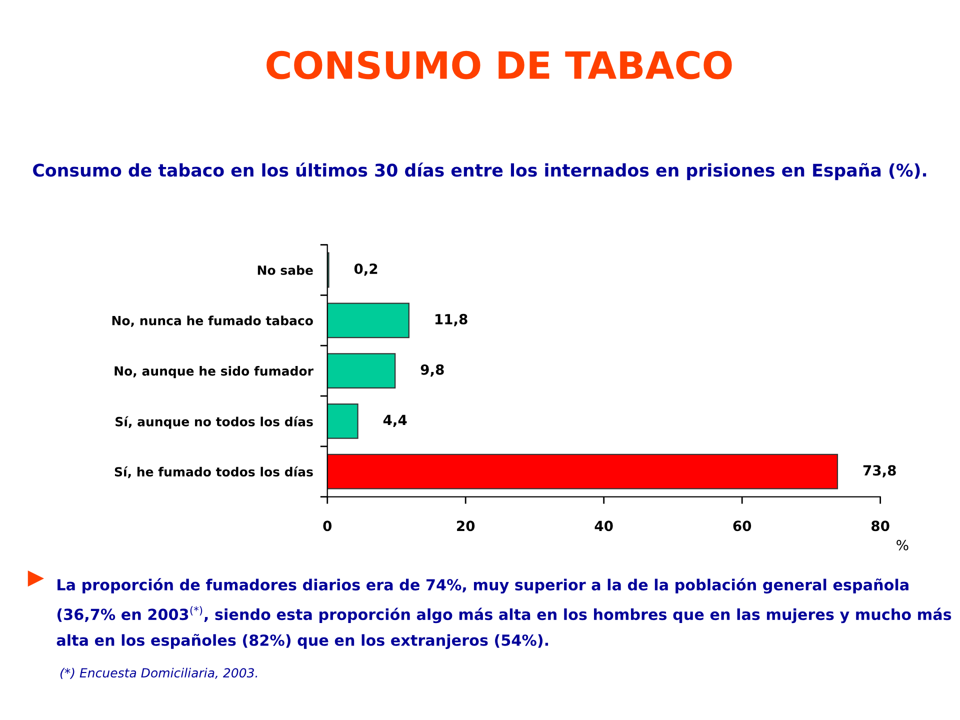 This screenshot has height=720, width=960. What do you see at coordinates (879, 471) in the screenshot?
I see `data-label: 73,8` at bounding box center [879, 471].